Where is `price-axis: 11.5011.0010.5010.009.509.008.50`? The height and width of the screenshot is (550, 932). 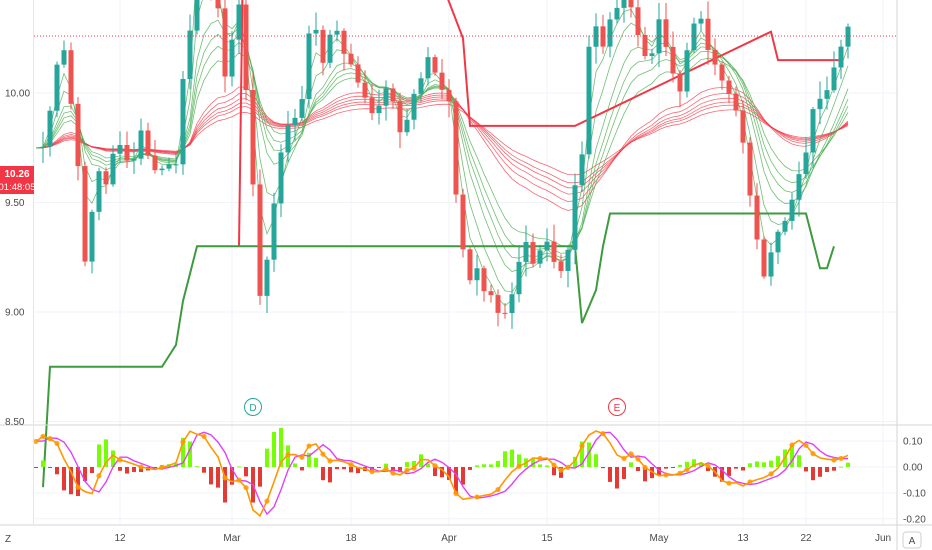 price-axis: 11.5011.0010.5010.009.509.008.50 is located at coordinates (17, 214).